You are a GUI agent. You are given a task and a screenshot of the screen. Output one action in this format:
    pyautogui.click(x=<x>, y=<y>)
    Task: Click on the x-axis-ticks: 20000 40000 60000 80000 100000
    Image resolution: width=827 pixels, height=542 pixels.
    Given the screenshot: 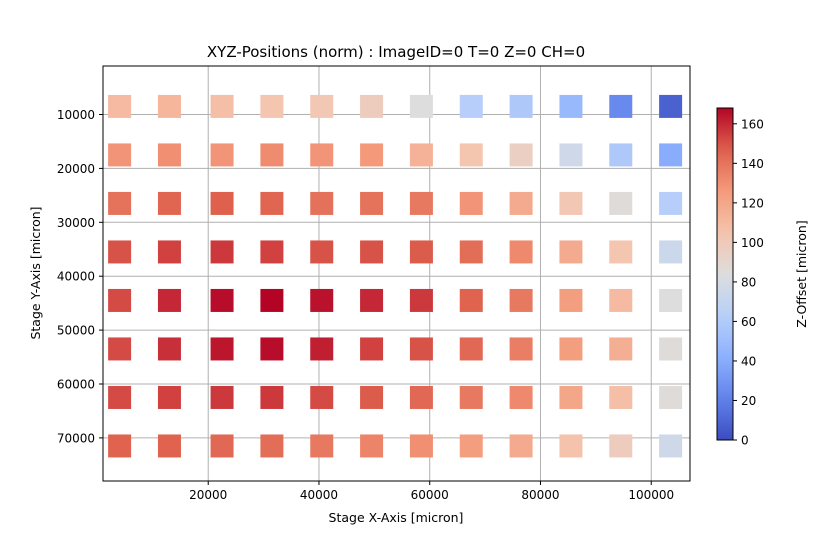 What is the action you would take?
    pyautogui.click(x=431, y=491)
    